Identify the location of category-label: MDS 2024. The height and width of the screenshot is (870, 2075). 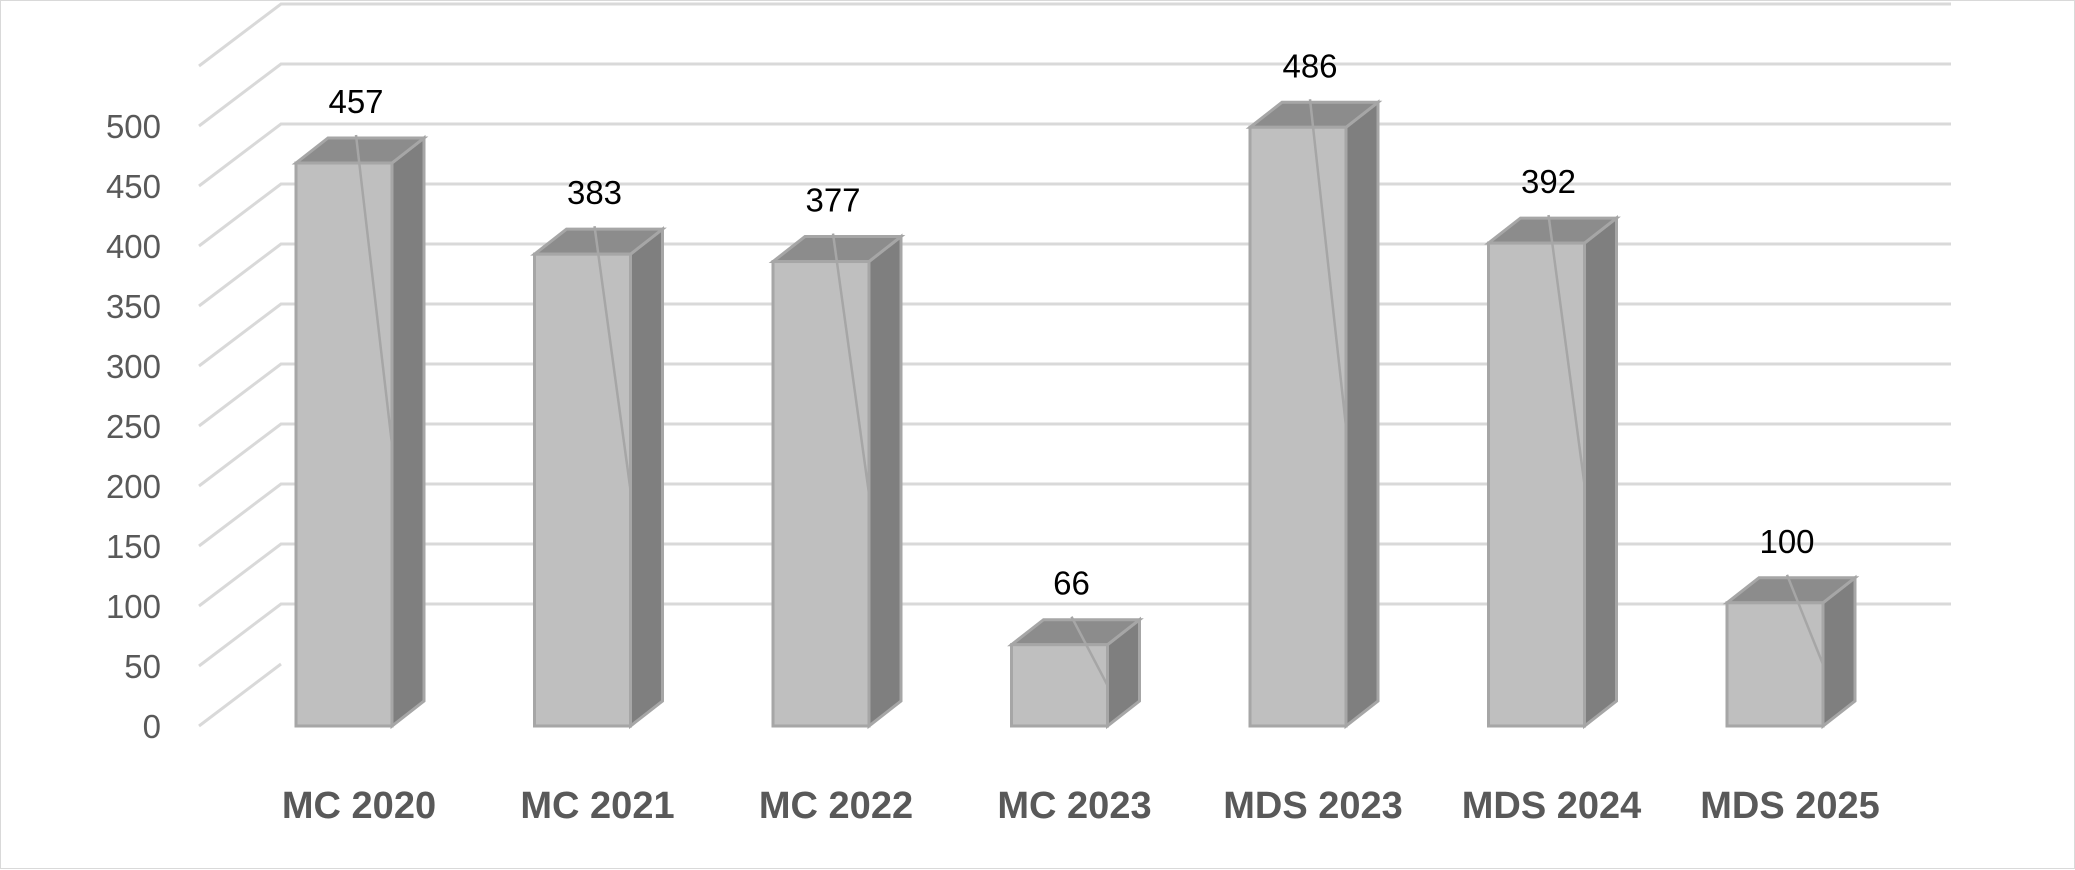
(1552, 806).